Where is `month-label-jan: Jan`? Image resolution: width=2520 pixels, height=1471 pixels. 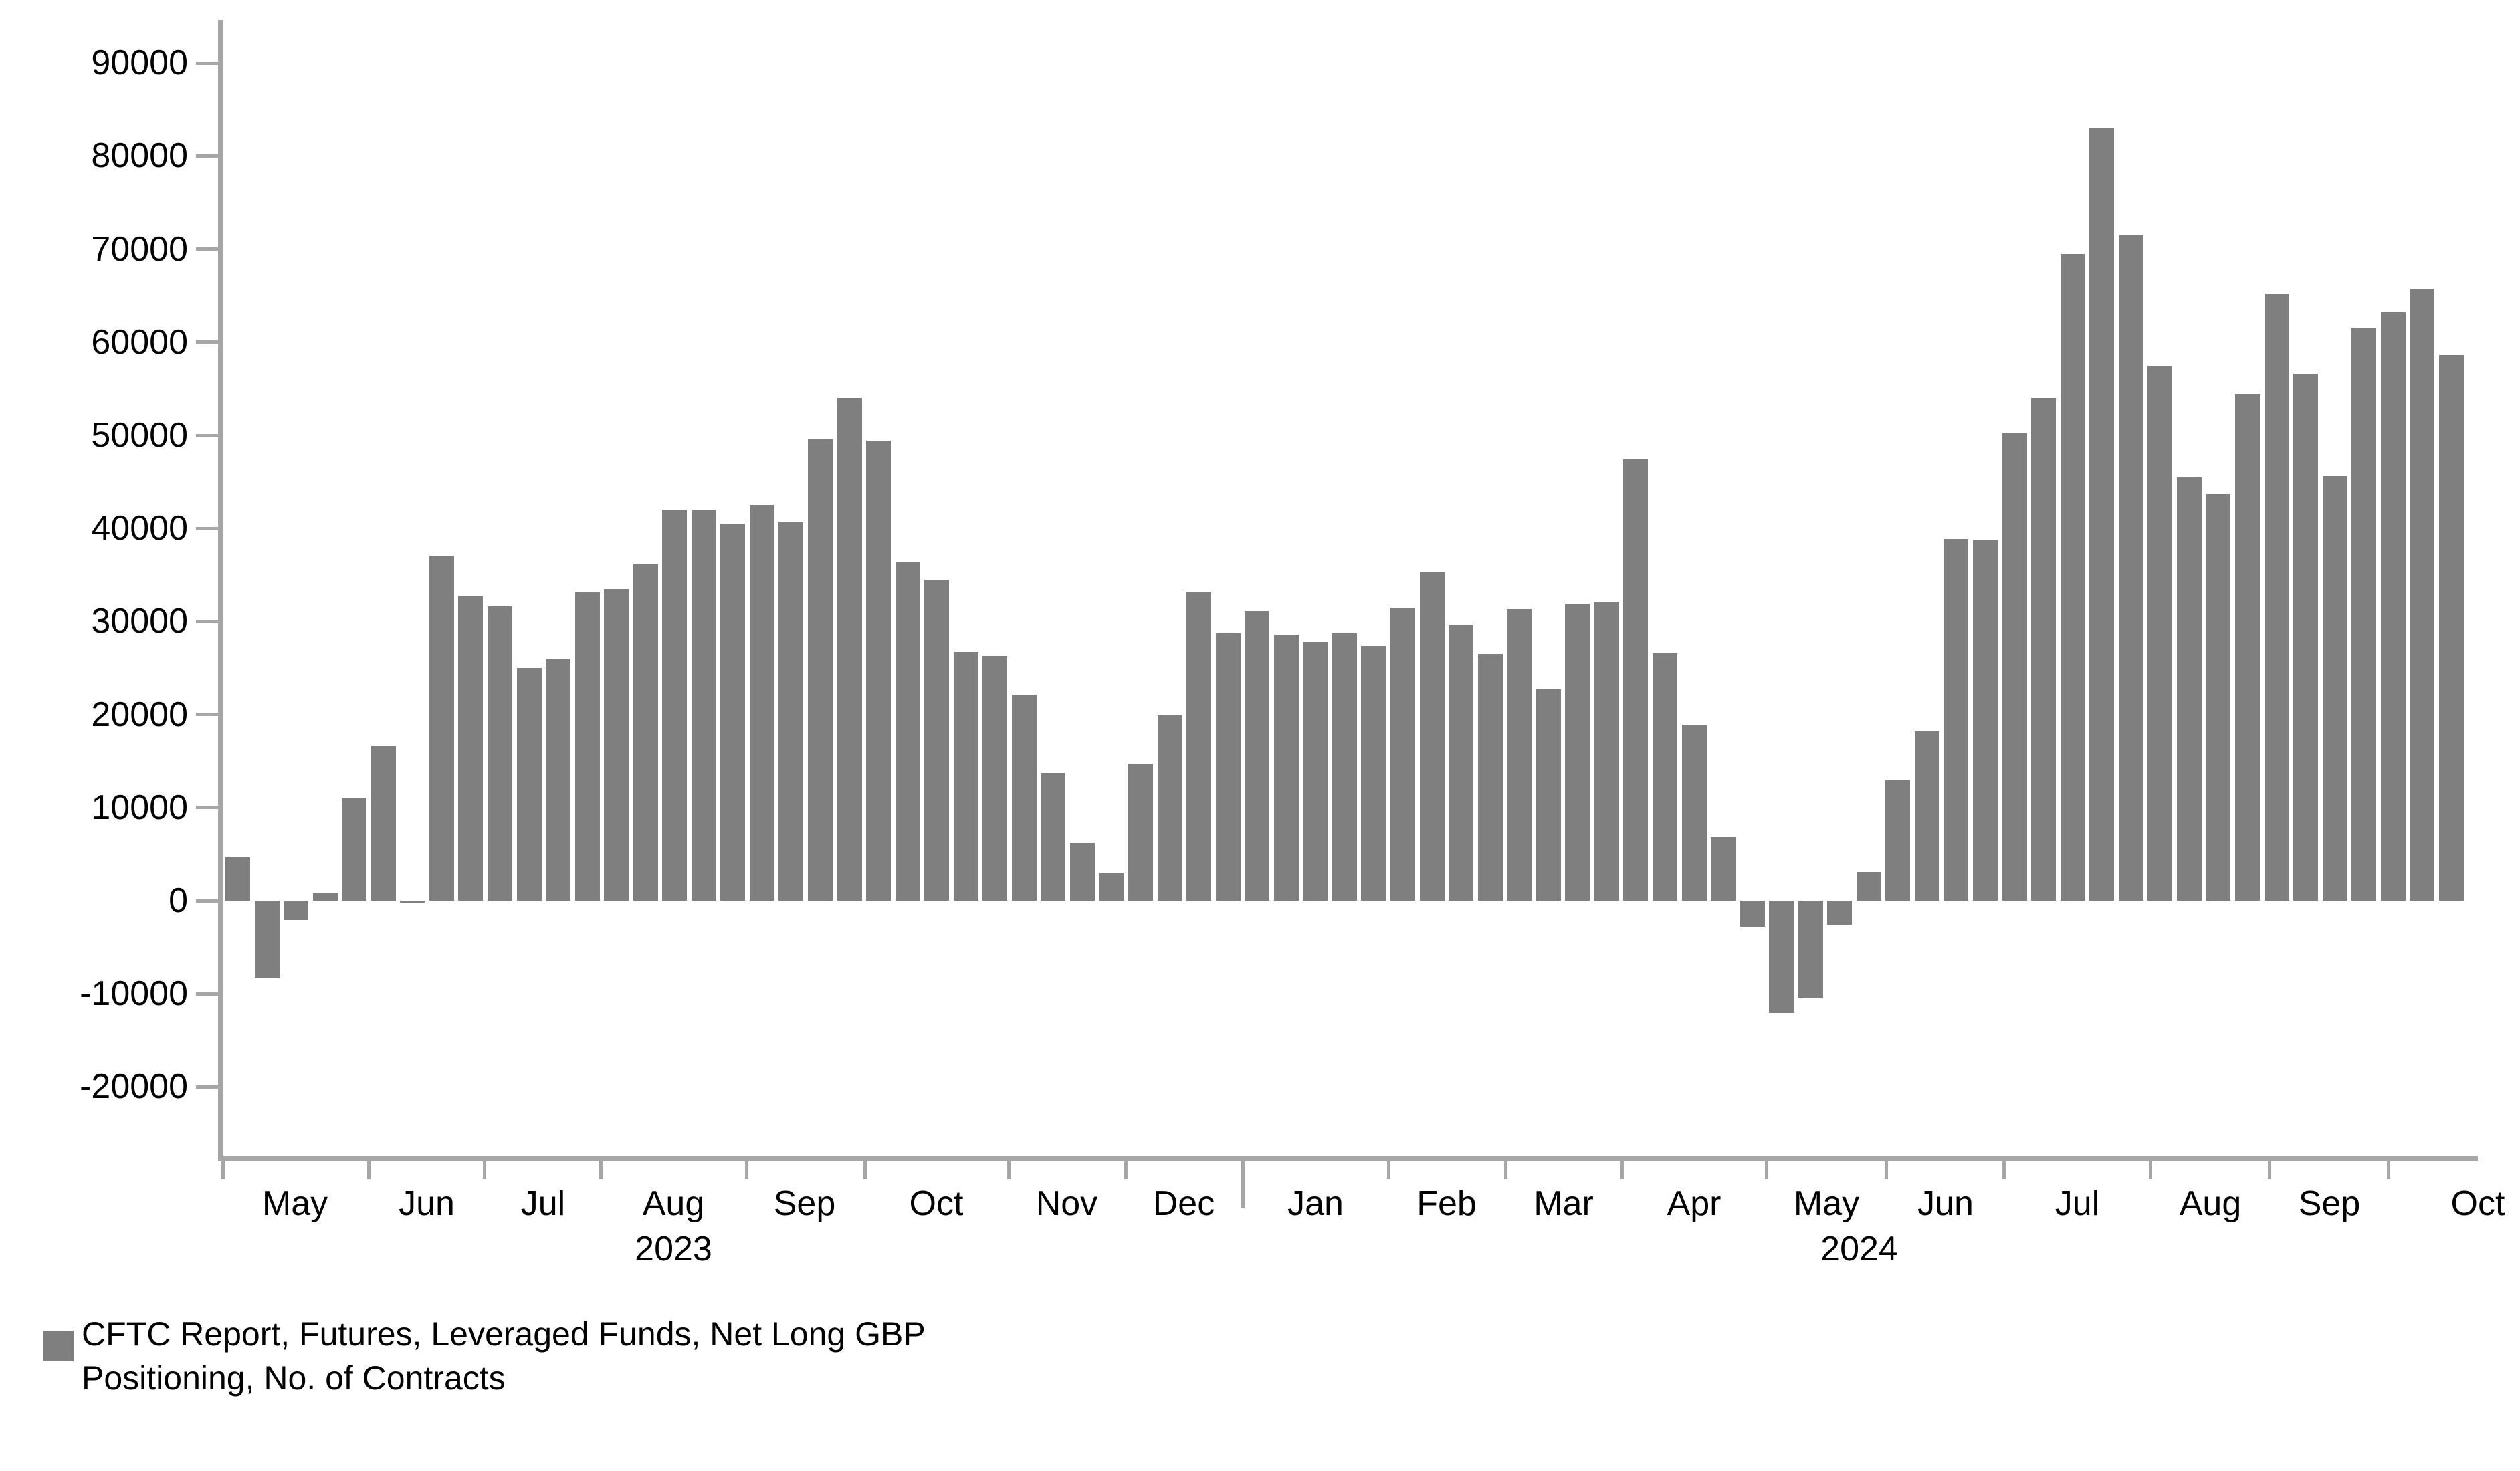 month-label-jan: Jan is located at coordinates (1315, 1203).